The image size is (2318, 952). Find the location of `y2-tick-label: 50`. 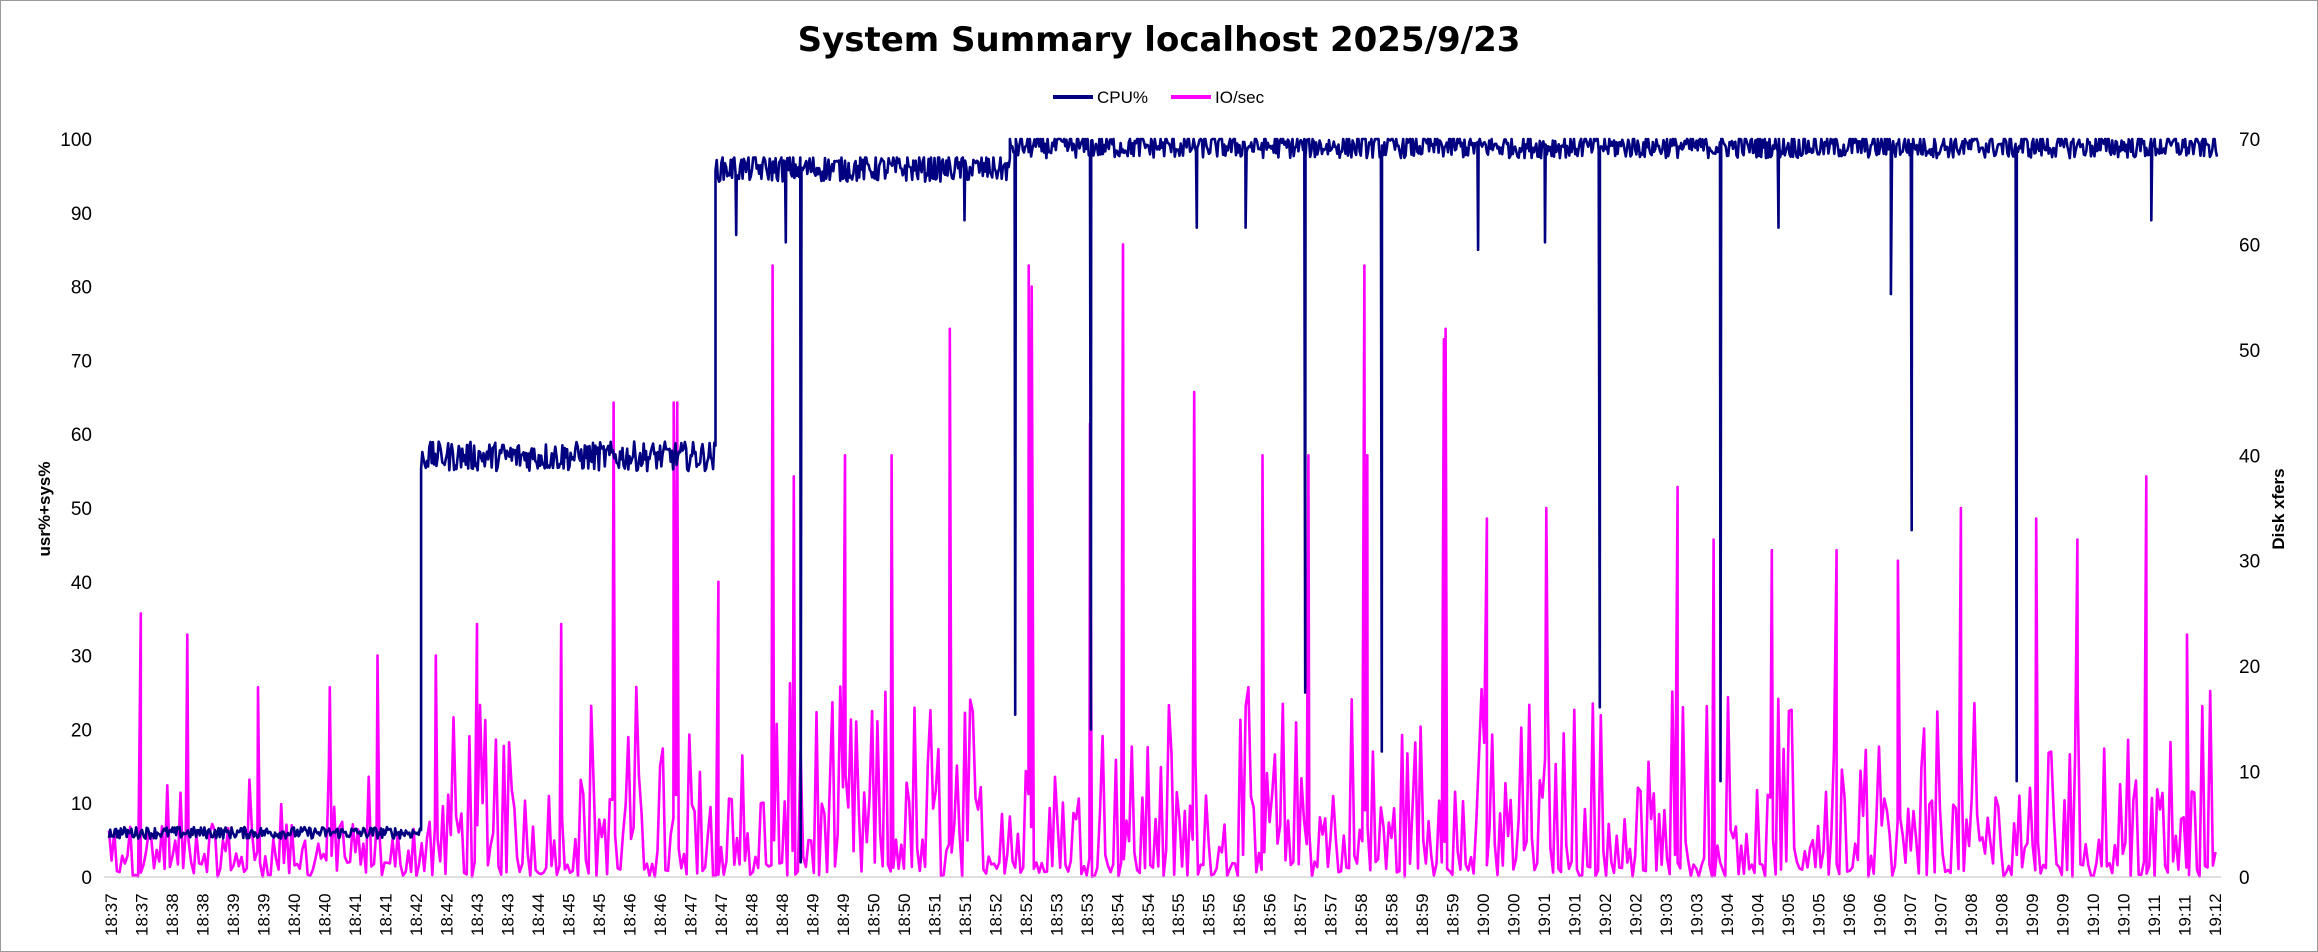

y2-tick-label: 50 is located at coordinates (2249, 351).